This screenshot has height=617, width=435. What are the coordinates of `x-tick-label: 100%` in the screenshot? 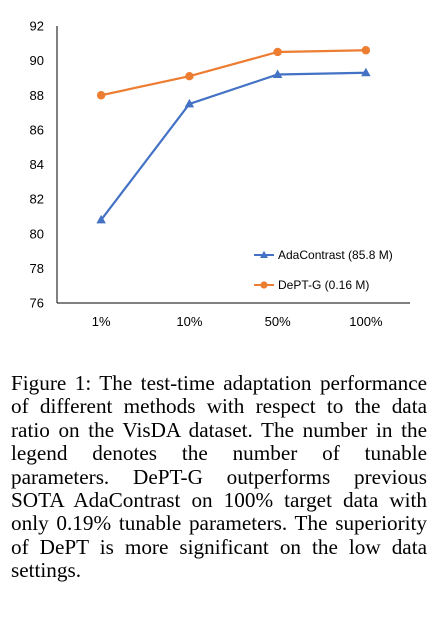 It's located at (366, 321).